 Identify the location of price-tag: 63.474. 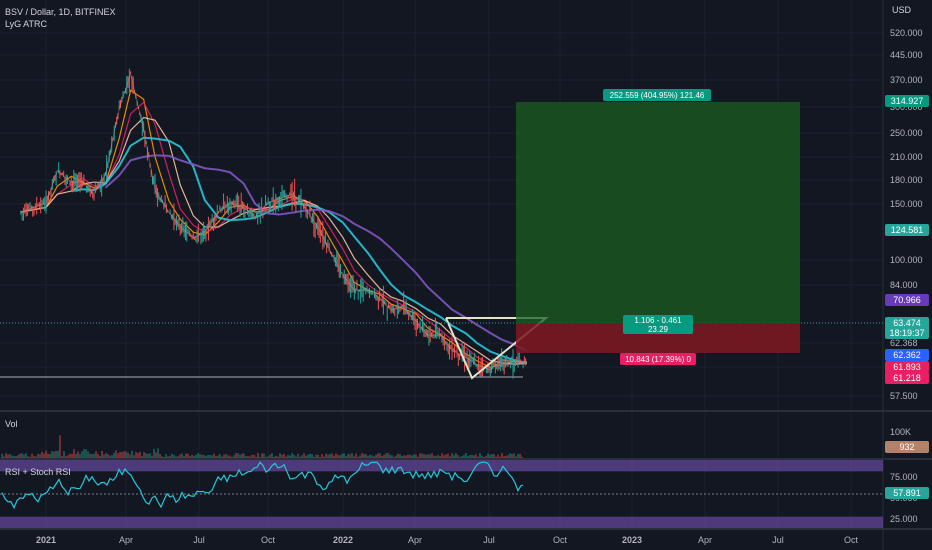
(907, 323).